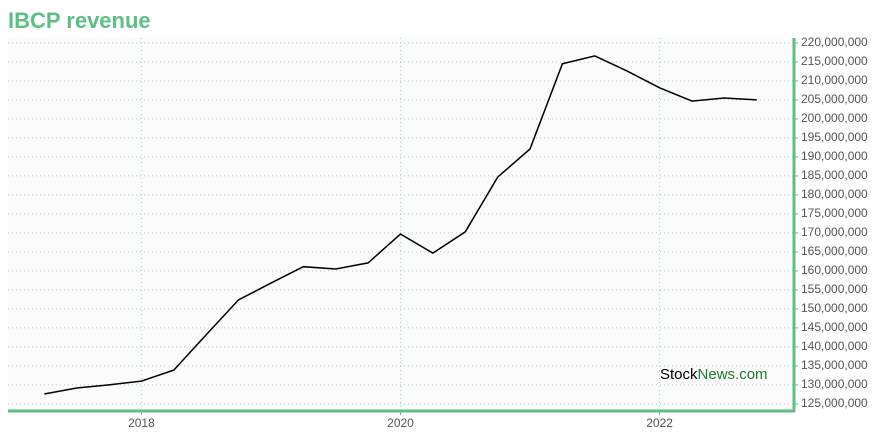 The image size is (880, 440). What do you see at coordinates (834, 194) in the screenshot?
I see `y-tick-label: 180,000,000` at bounding box center [834, 194].